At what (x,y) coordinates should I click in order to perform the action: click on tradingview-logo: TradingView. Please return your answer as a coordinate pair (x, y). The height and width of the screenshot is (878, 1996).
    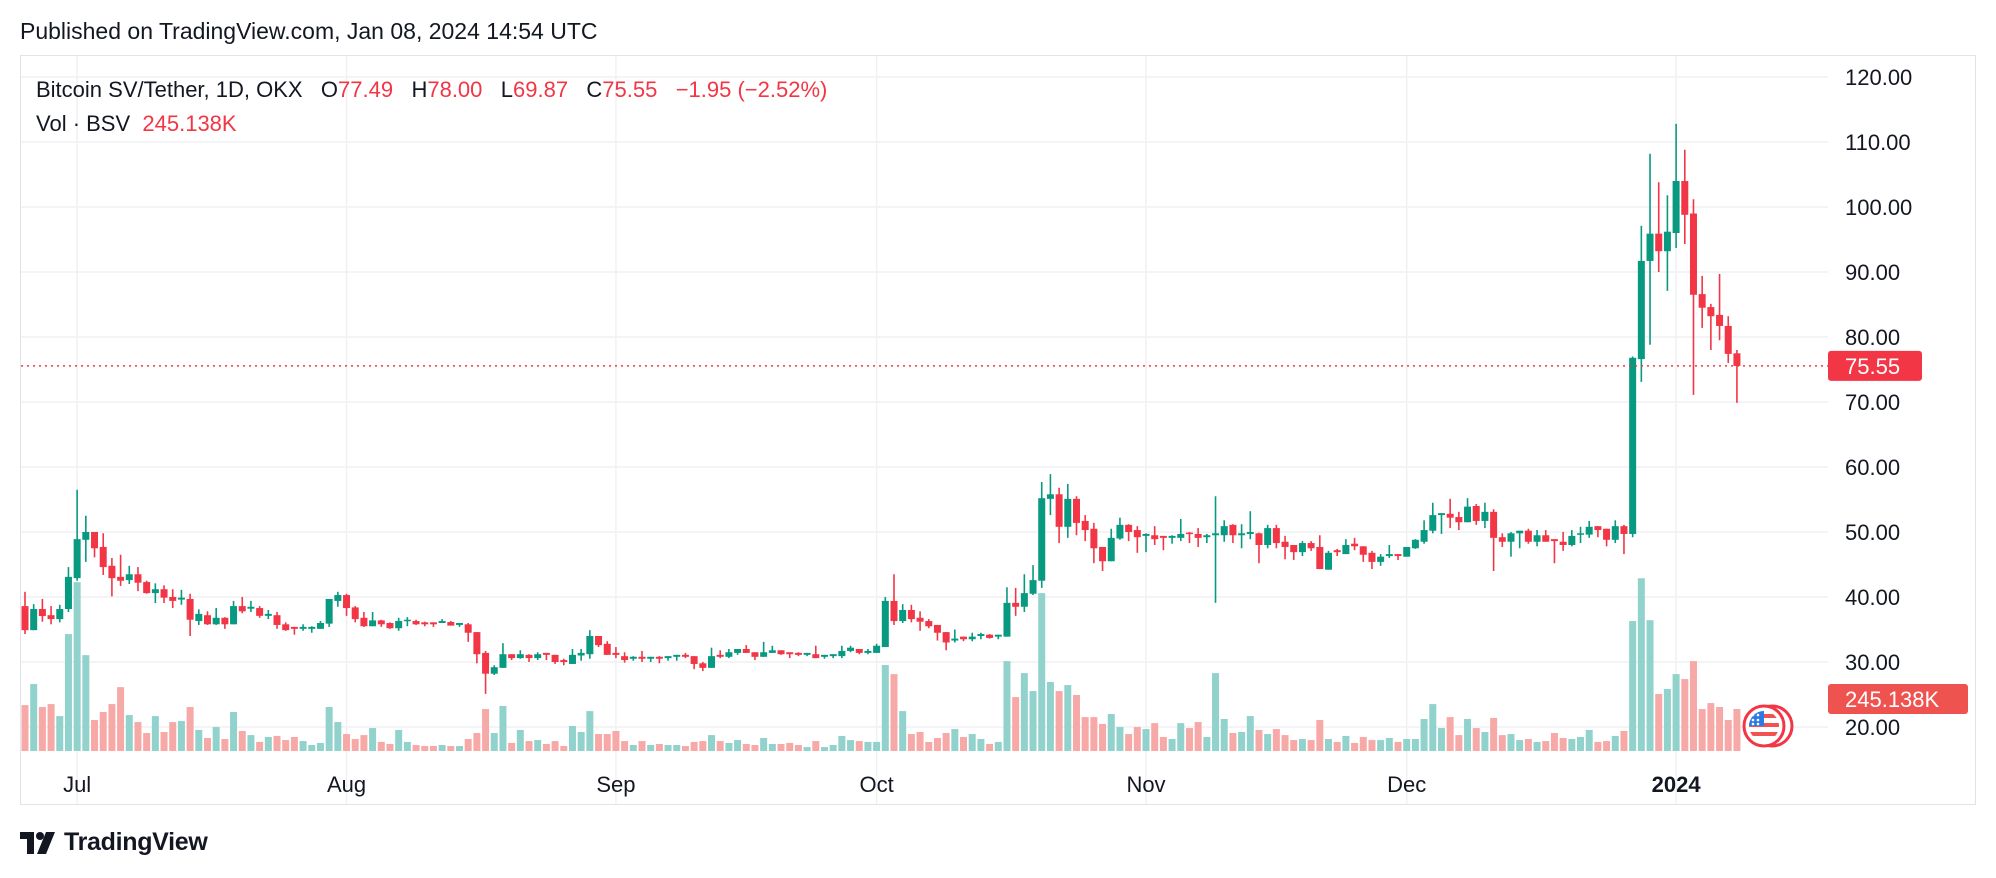
    Looking at the image, I should click on (114, 842).